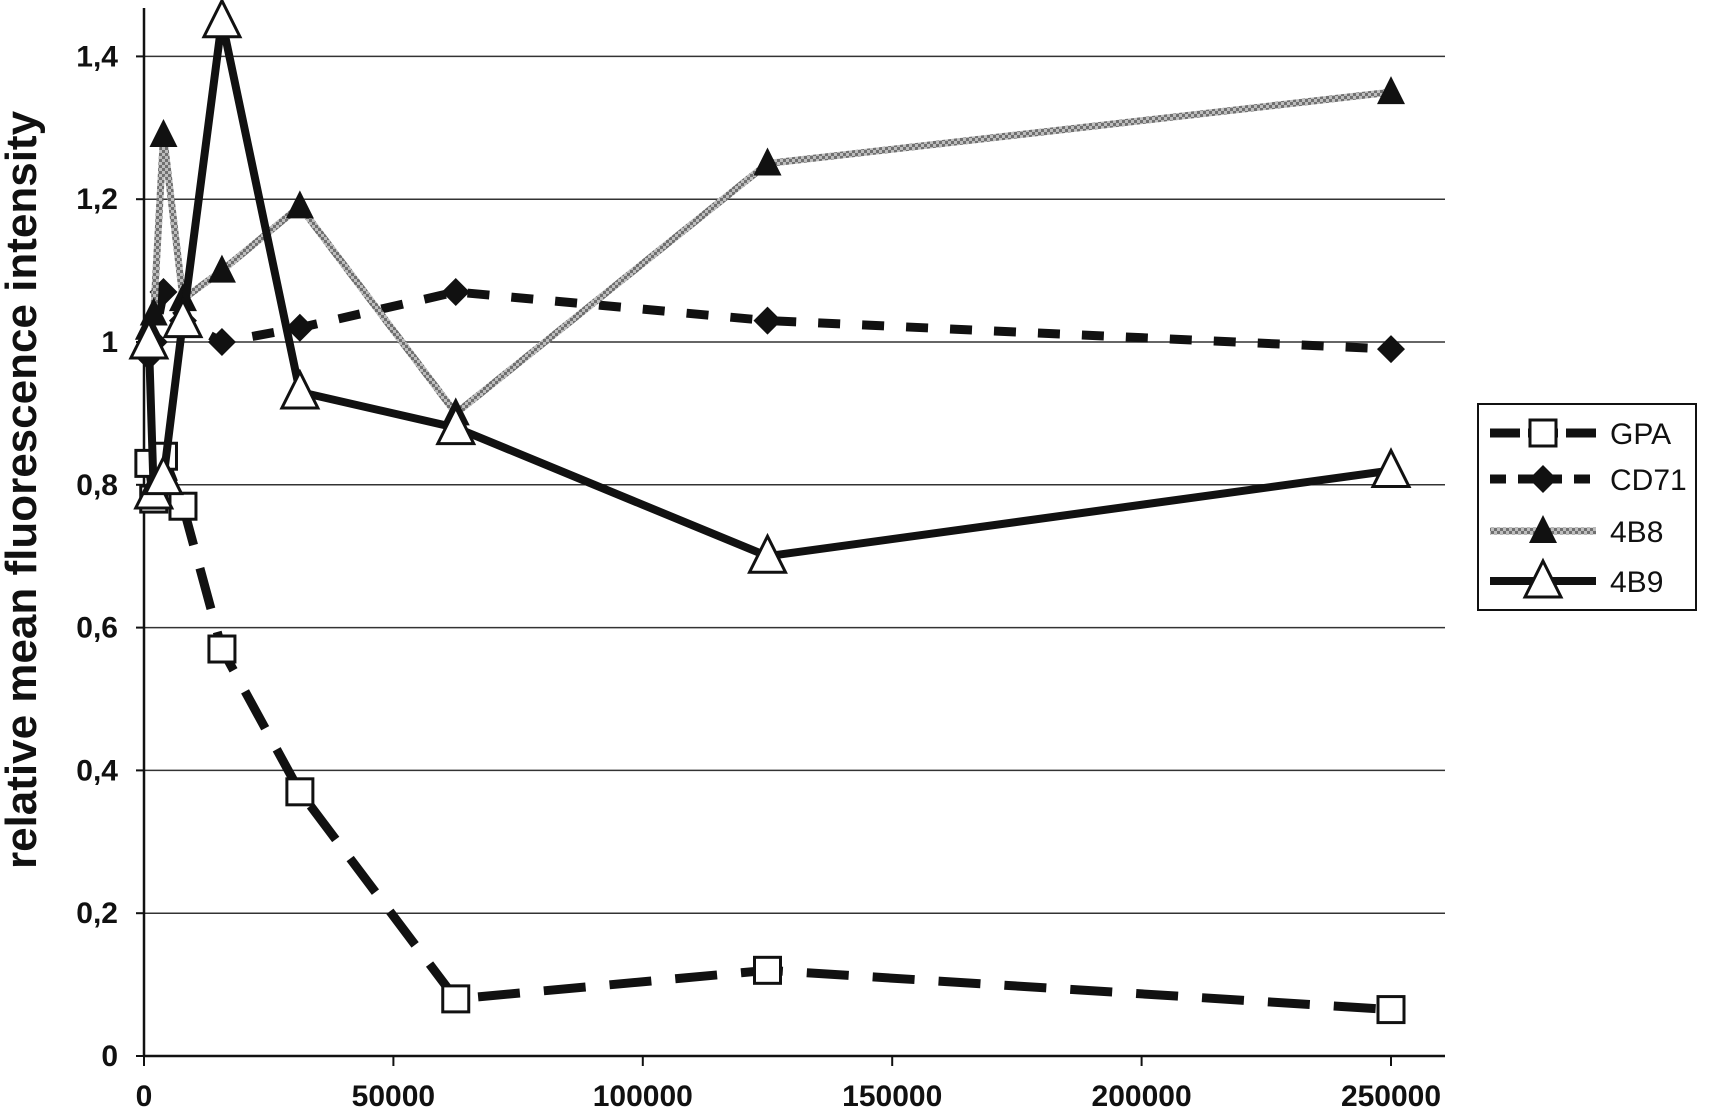 Image resolution: width=1734 pixels, height=1116 pixels. Describe the element at coordinates (1640, 434) in the screenshot. I see `legend-label-gpa: GPA` at that location.